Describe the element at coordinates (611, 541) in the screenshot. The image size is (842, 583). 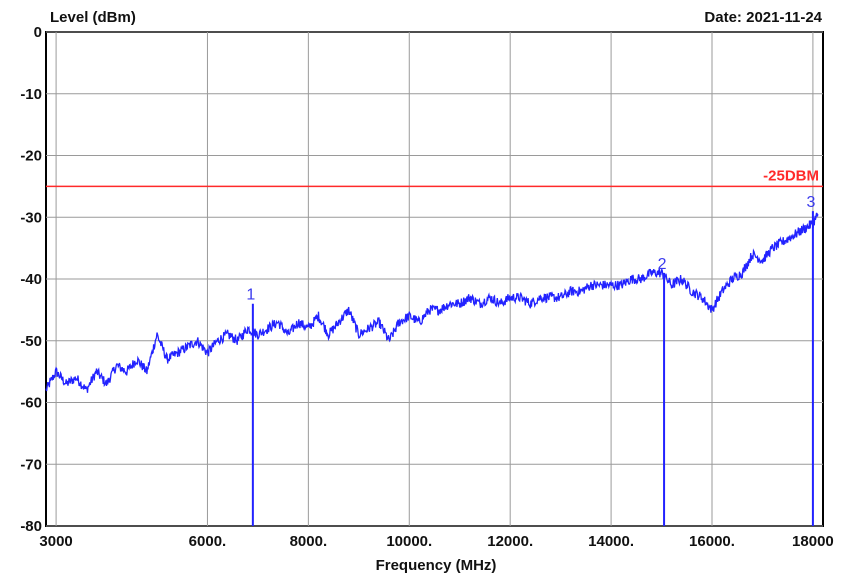
I see `x-tick-label: 14000.` at that location.